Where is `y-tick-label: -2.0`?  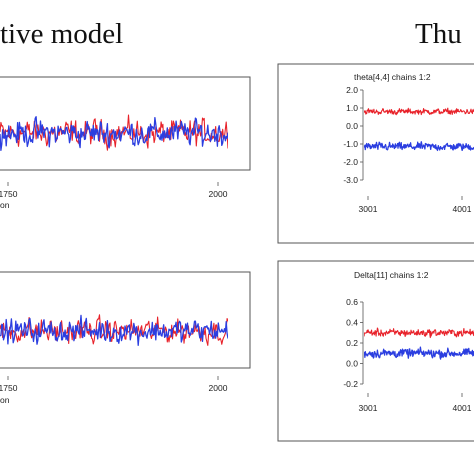 y-tick-label: -2.0 is located at coordinates (350, 162).